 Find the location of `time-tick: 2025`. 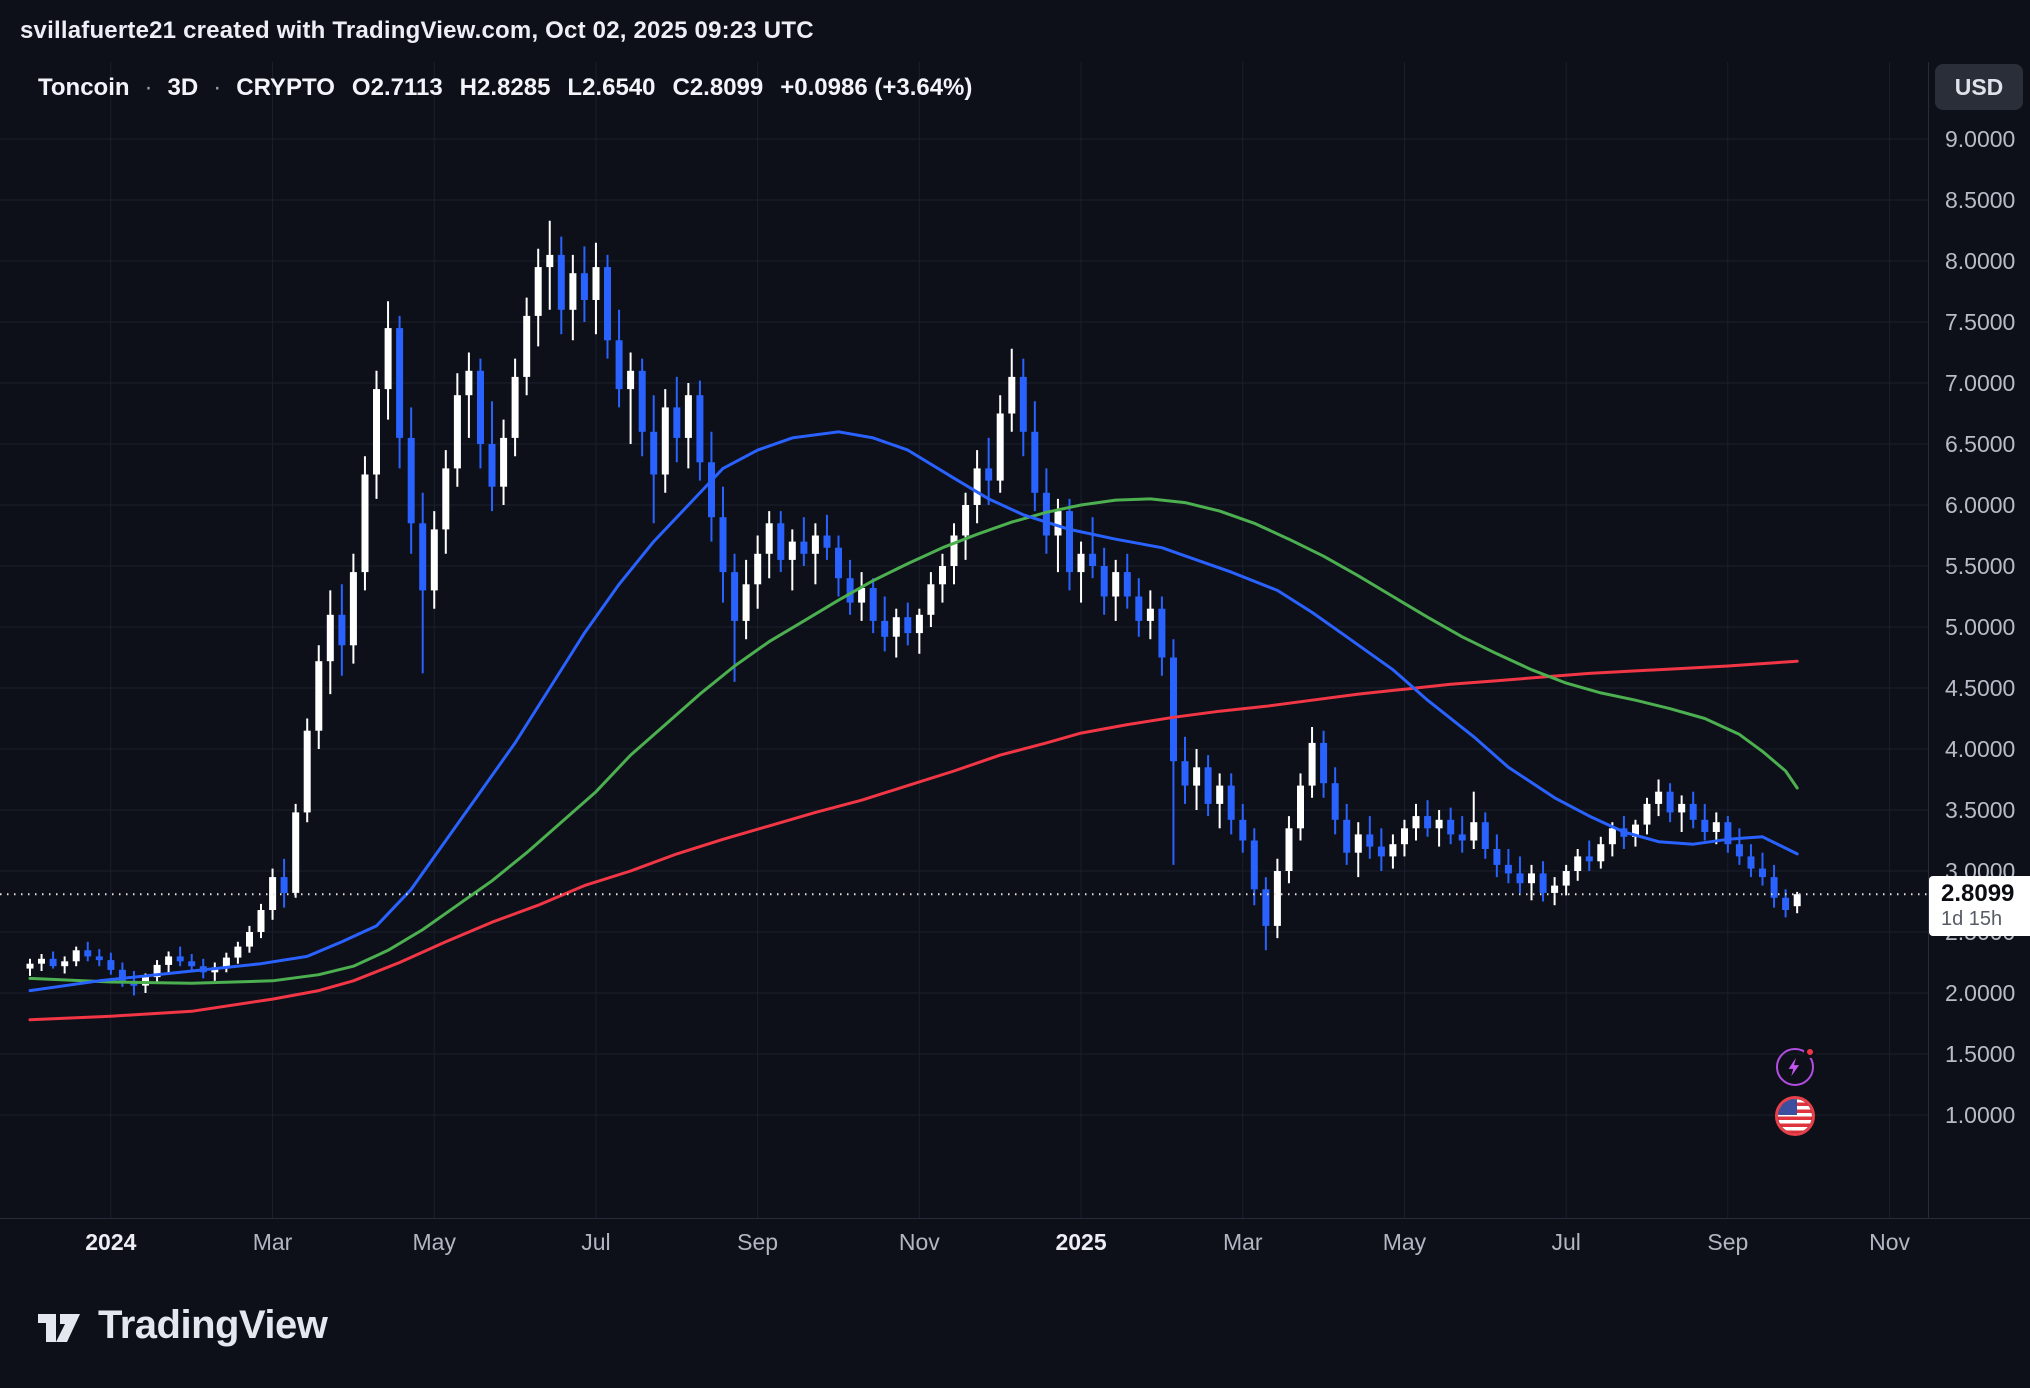

time-tick: 2025 is located at coordinates (1081, 1242).